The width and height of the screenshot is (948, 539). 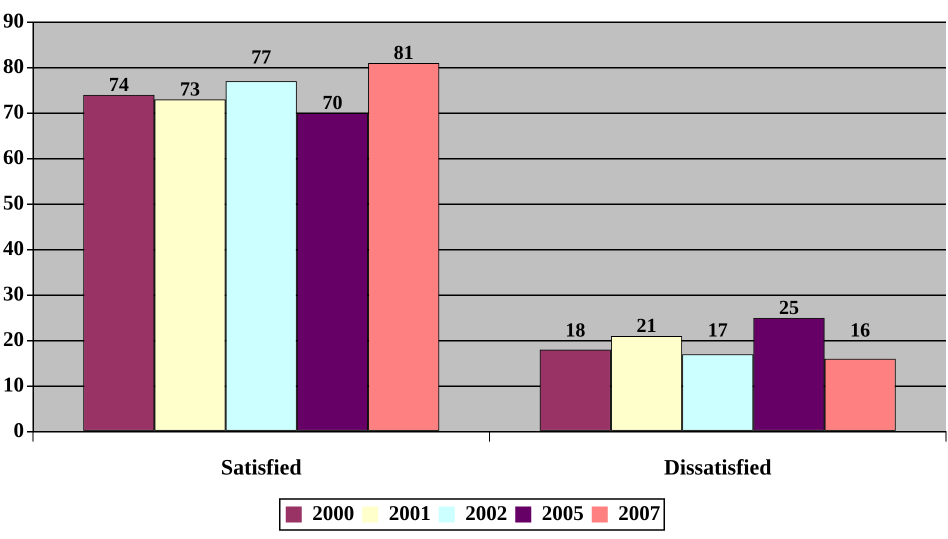 I want to click on y-tick-label: 20, so click(x=13, y=339).